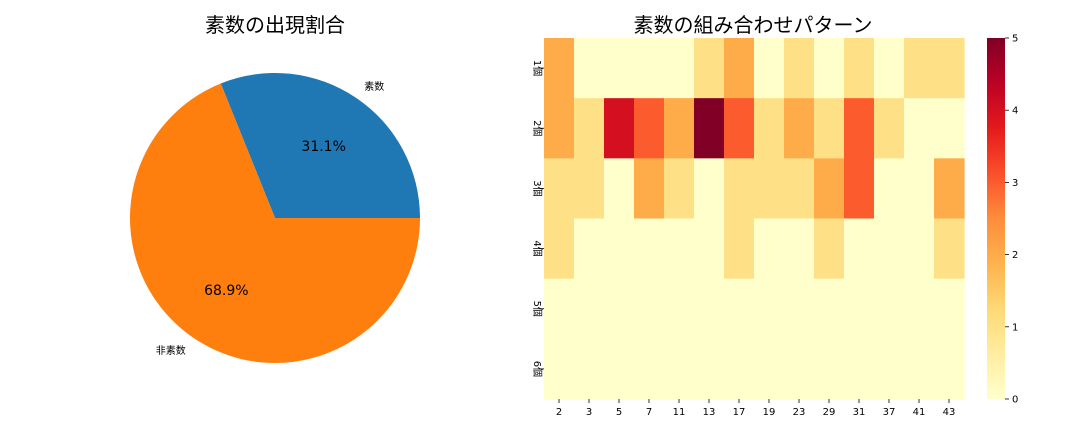  What do you see at coordinates (949, 412) in the screenshot?
I see `x-tick-label-13: 43` at bounding box center [949, 412].